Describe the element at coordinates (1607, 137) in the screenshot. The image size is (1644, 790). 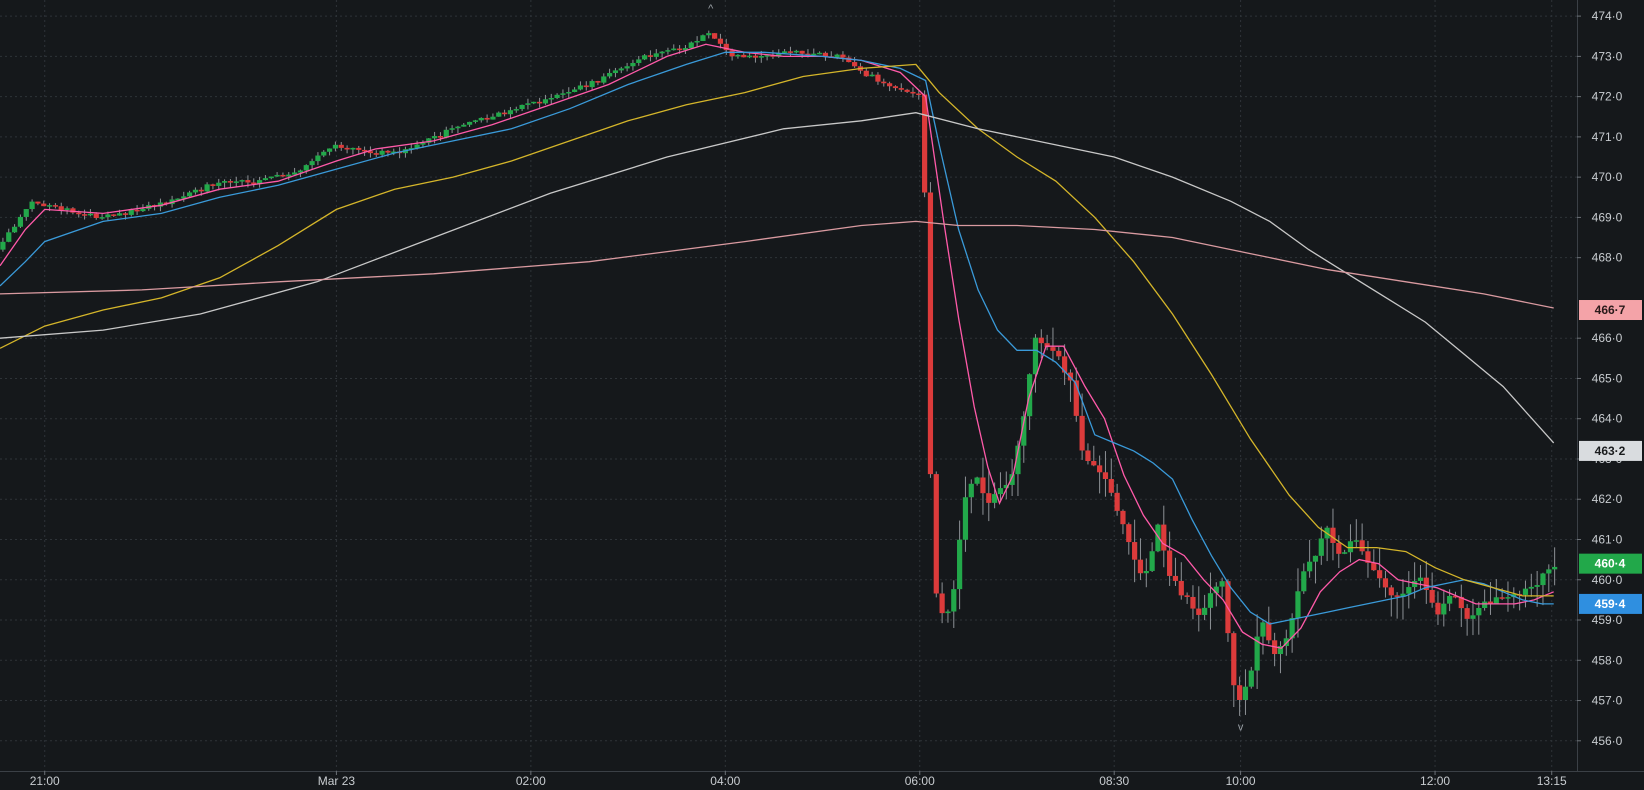
I see `y-tick-label: 471·0` at that location.